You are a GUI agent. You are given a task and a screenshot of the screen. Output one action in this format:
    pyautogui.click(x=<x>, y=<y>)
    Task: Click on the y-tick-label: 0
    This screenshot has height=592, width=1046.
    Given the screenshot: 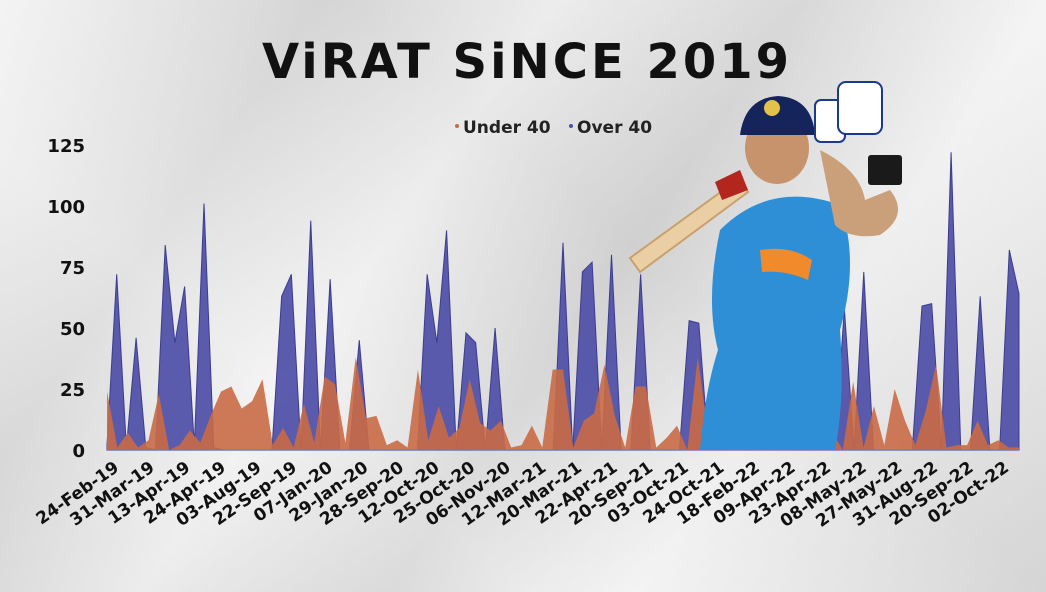 What is the action you would take?
    pyautogui.click(x=78, y=451)
    